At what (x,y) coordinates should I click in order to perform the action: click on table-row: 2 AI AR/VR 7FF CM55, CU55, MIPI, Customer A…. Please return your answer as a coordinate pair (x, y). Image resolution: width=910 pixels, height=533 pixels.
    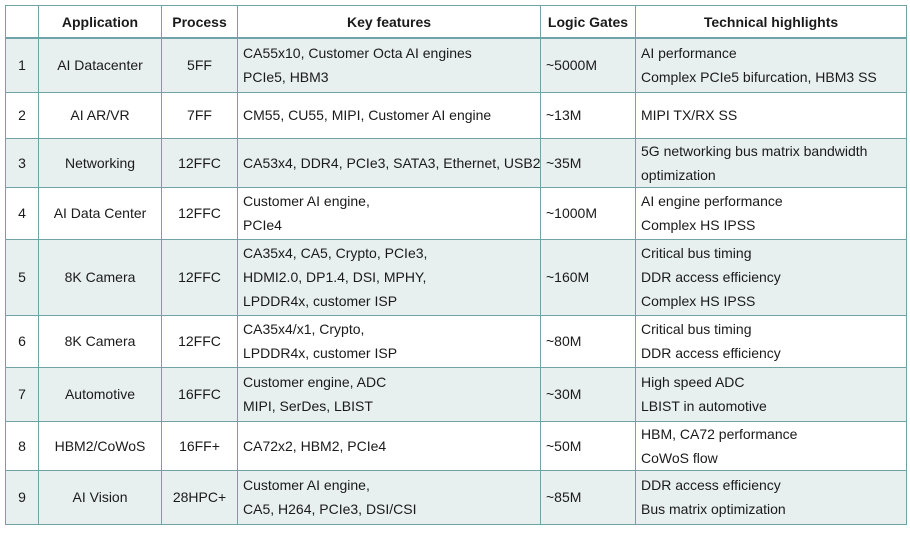
    Looking at the image, I should click on (456, 115).